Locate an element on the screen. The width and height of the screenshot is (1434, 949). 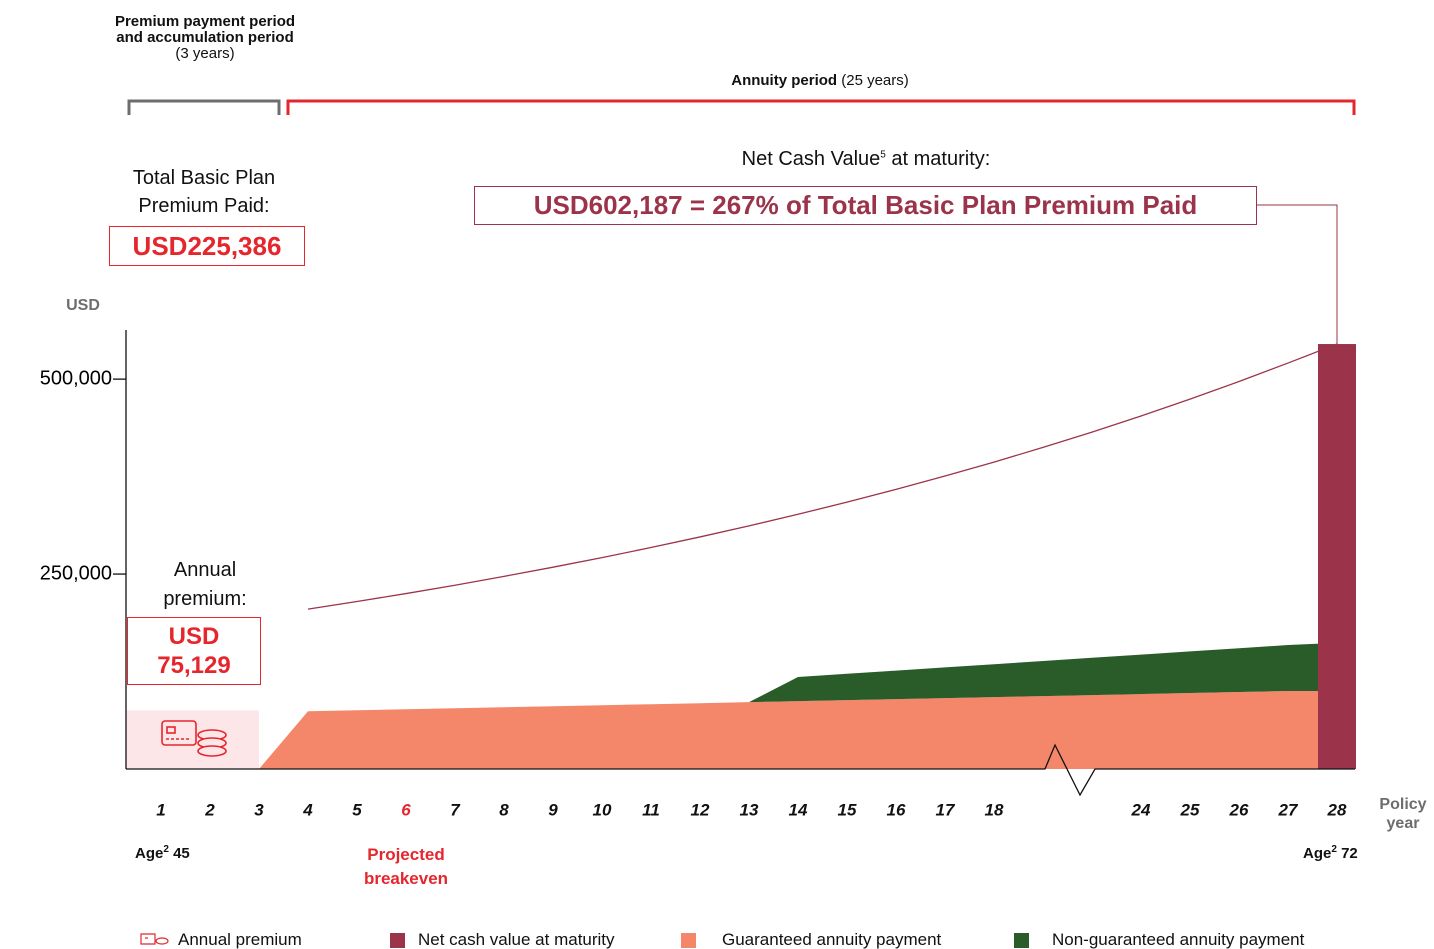
x-tick-label: 1 is located at coordinates (160, 809).